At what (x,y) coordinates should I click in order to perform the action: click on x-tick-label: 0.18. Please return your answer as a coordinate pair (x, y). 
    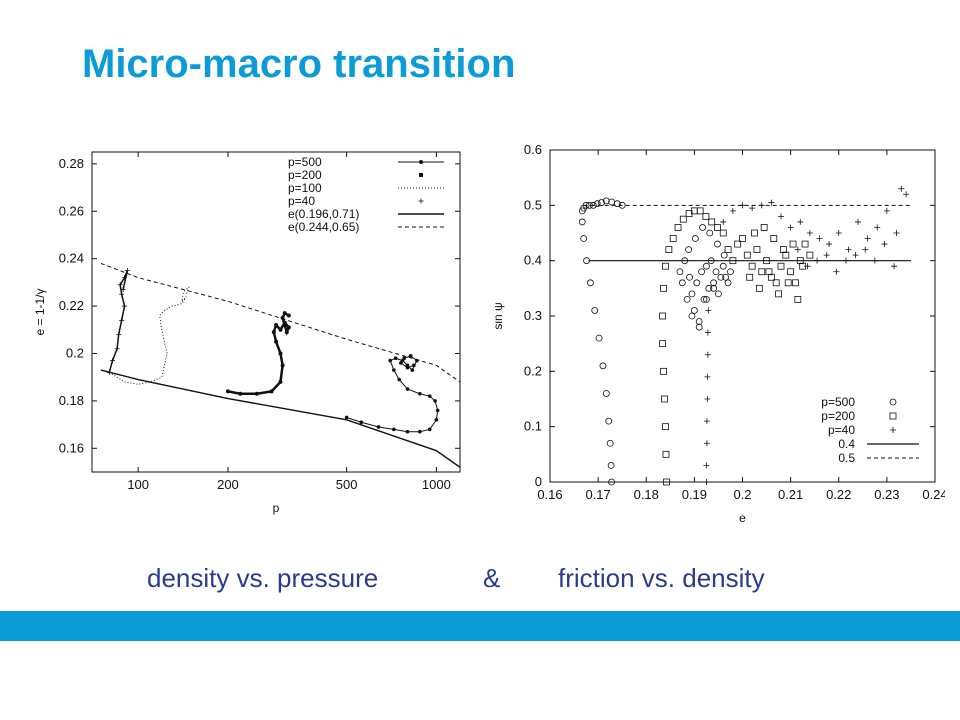
    Looking at the image, I should click on (646, 494).